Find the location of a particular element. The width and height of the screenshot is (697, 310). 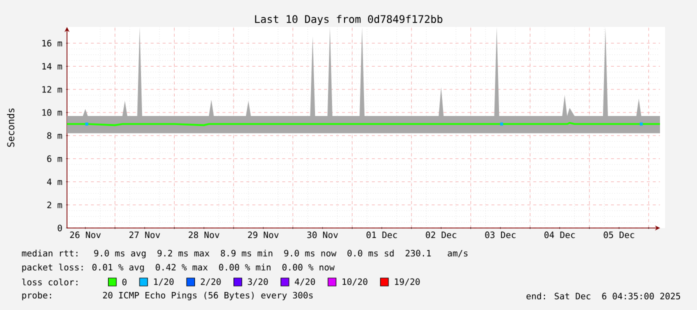

x-tick-label: 29 Nov is located at coordinates (263, 235).